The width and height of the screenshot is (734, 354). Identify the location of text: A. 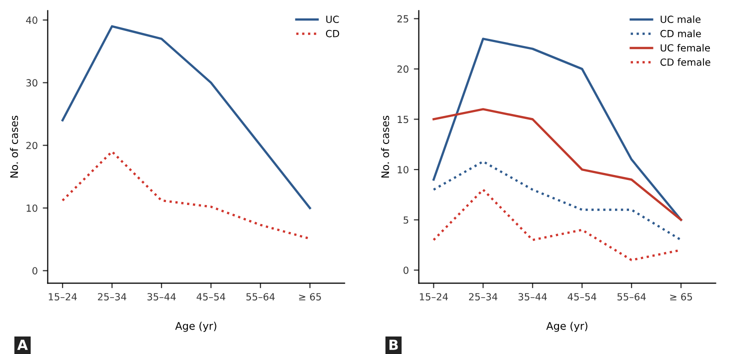
(22, 345).